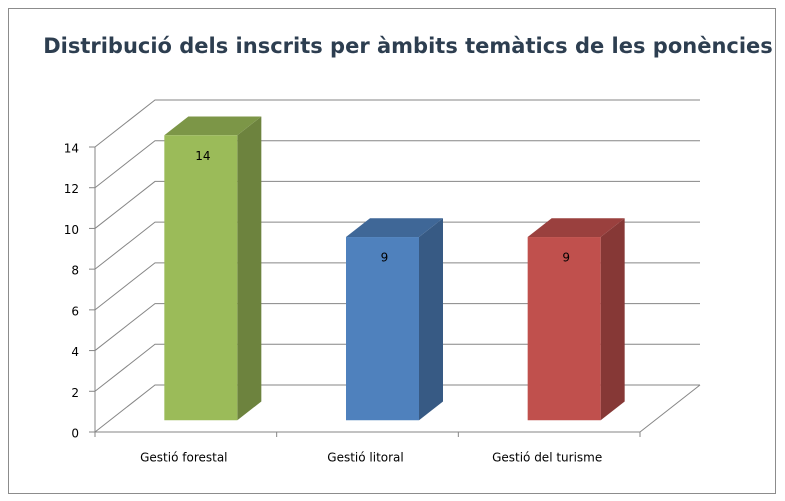  What do you see at coordinates (75, 393) in the screenshot?
I see `y-tick-label: 2` at bounding box center [75, 393].